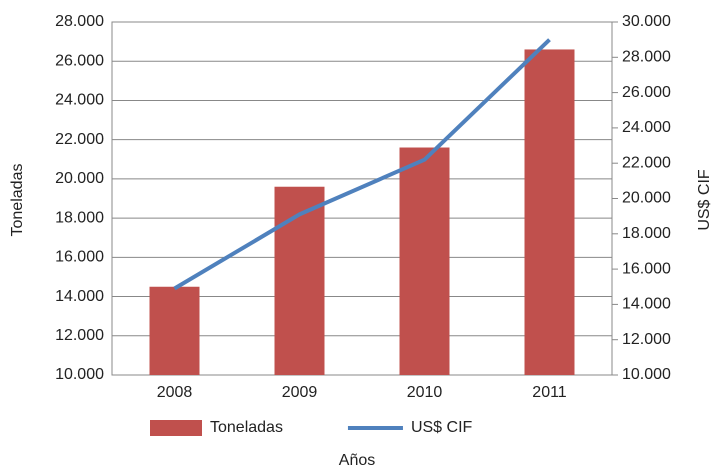 This screenshot has height=468, width=715. I want to click on y-tick-label: 12.000, so click(79, 335).